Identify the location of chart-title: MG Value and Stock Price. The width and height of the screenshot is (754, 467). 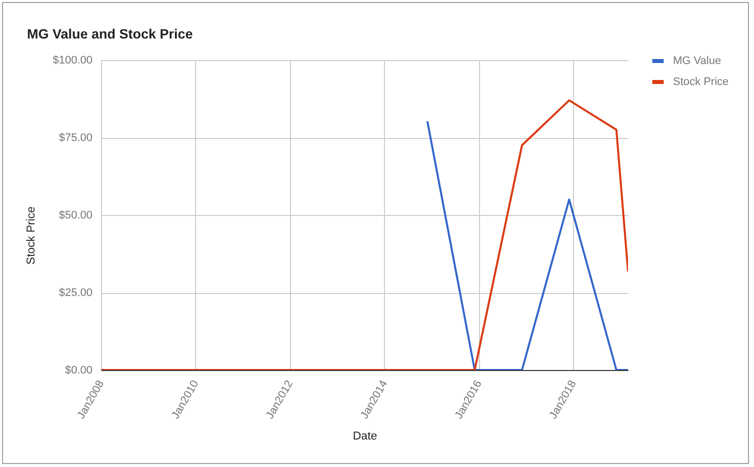
(110, 34).